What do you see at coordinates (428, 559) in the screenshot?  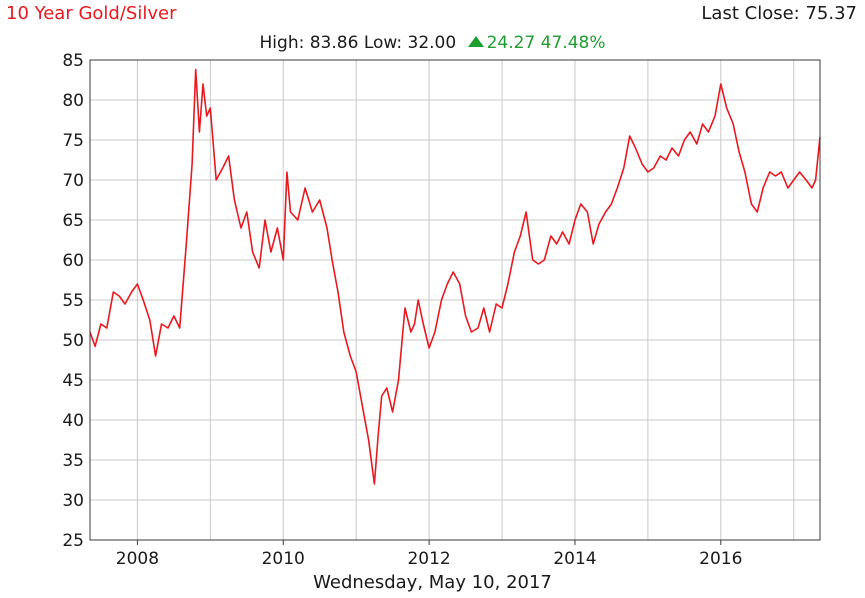 I see `x-tick-label: 2012` at bounding box center [428, 559].